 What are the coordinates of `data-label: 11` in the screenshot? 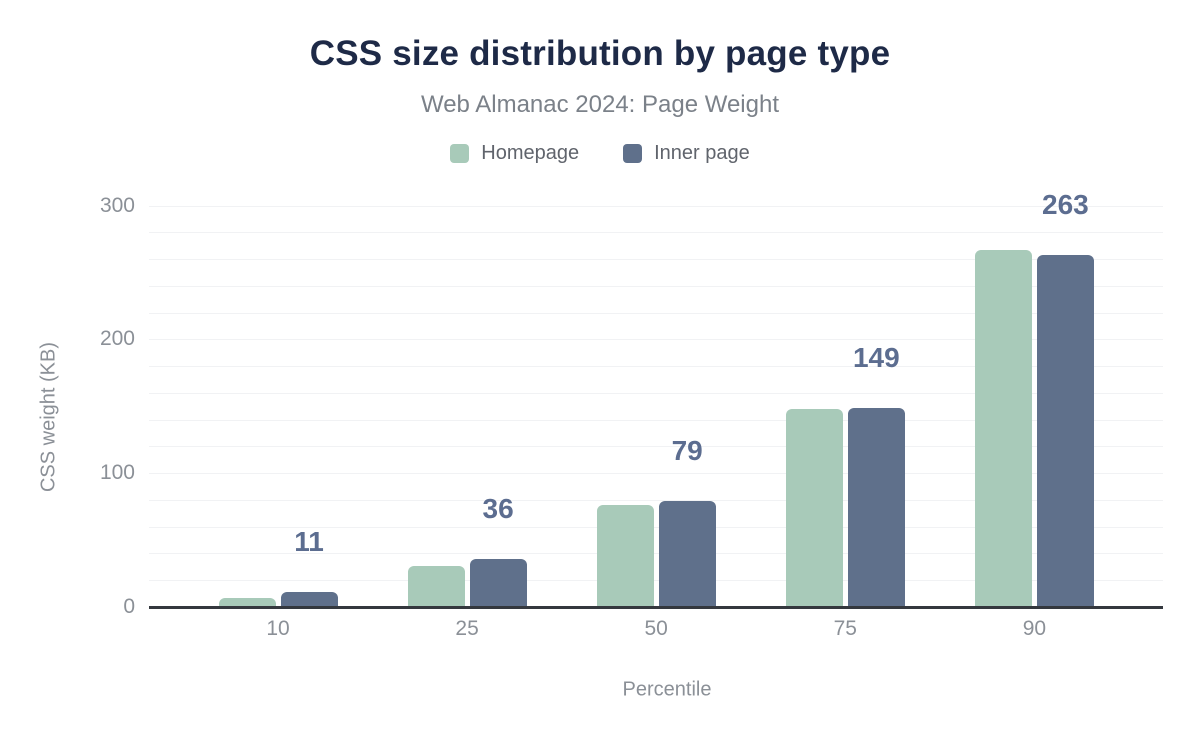 It's located at (309, 542).